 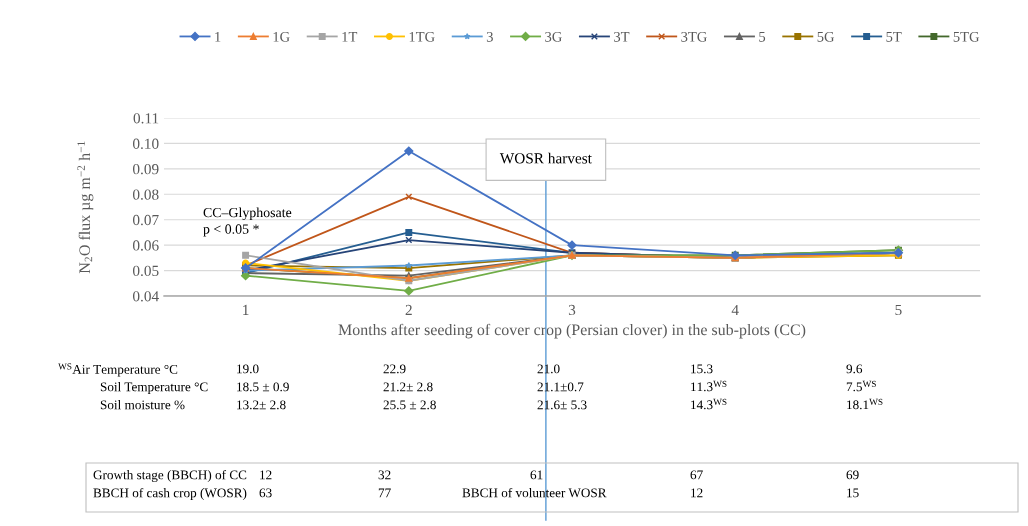 What do you see at coordinates (265, 493) in the screenshot?
I see `text: 63` at bounding box center [265, 493].